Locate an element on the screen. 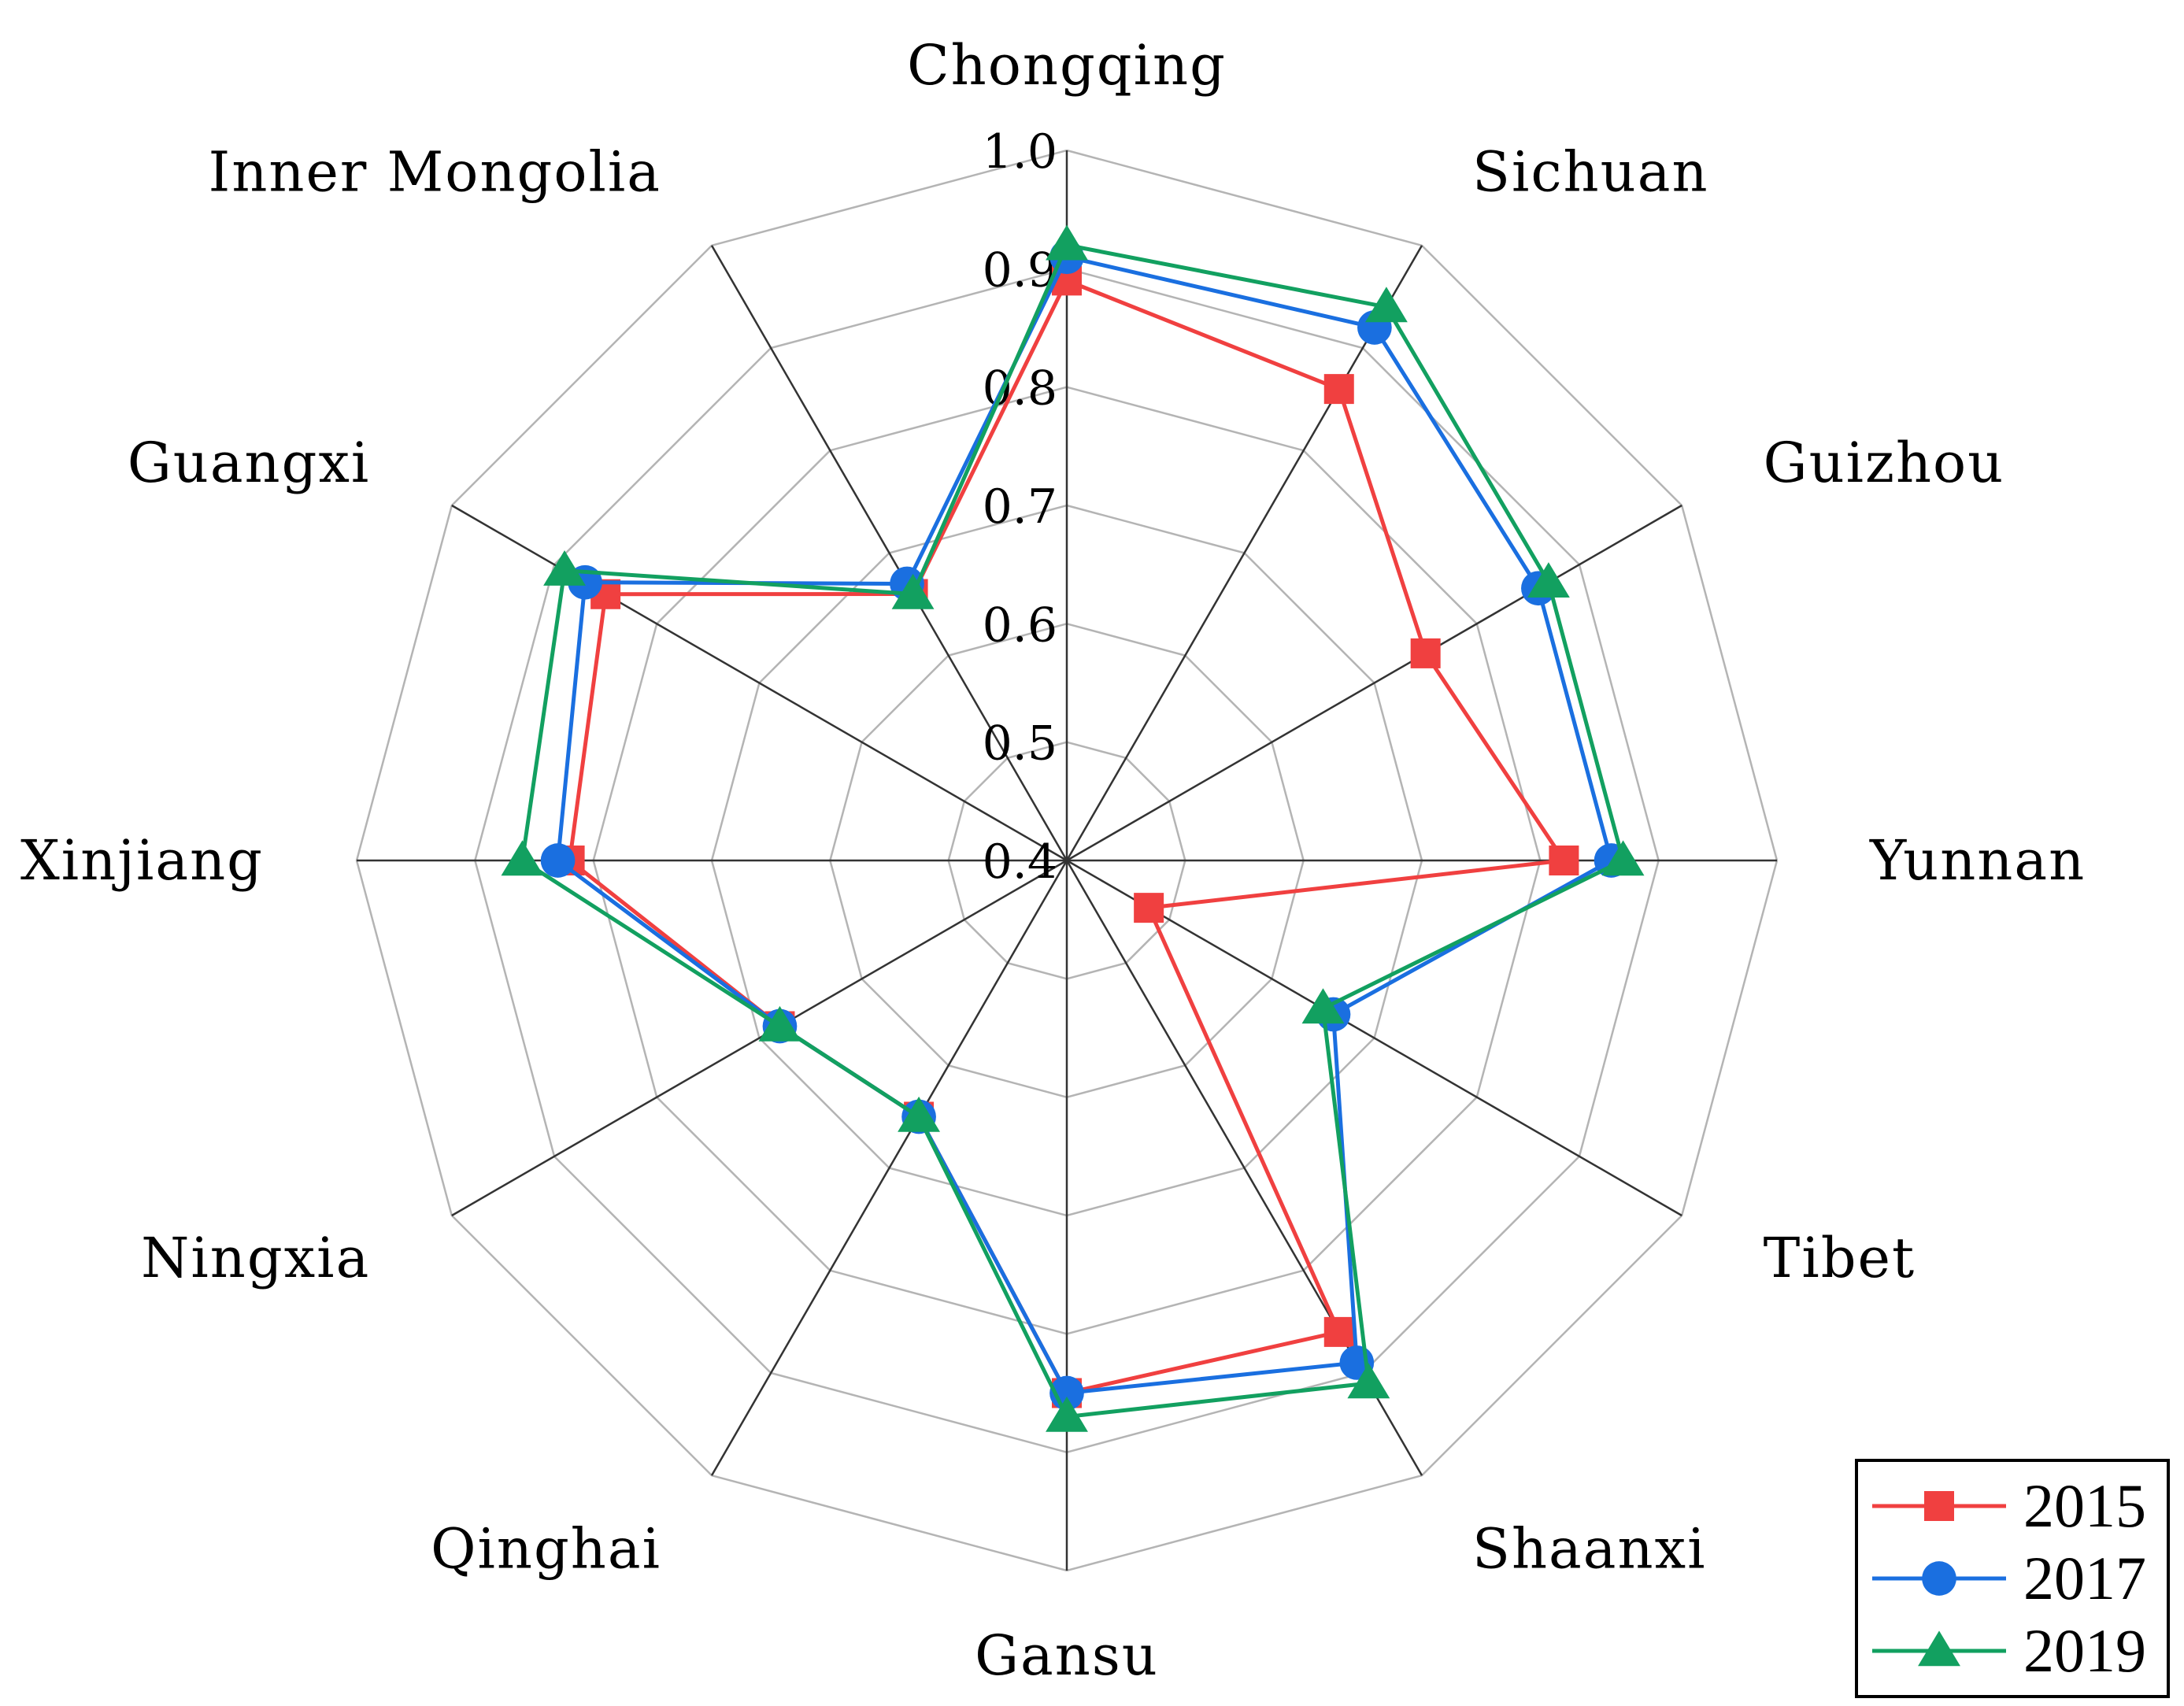 The width and height of the screenshot is (2184, 1706). category-label: Sichuan is located at coordinates (1590, 171).